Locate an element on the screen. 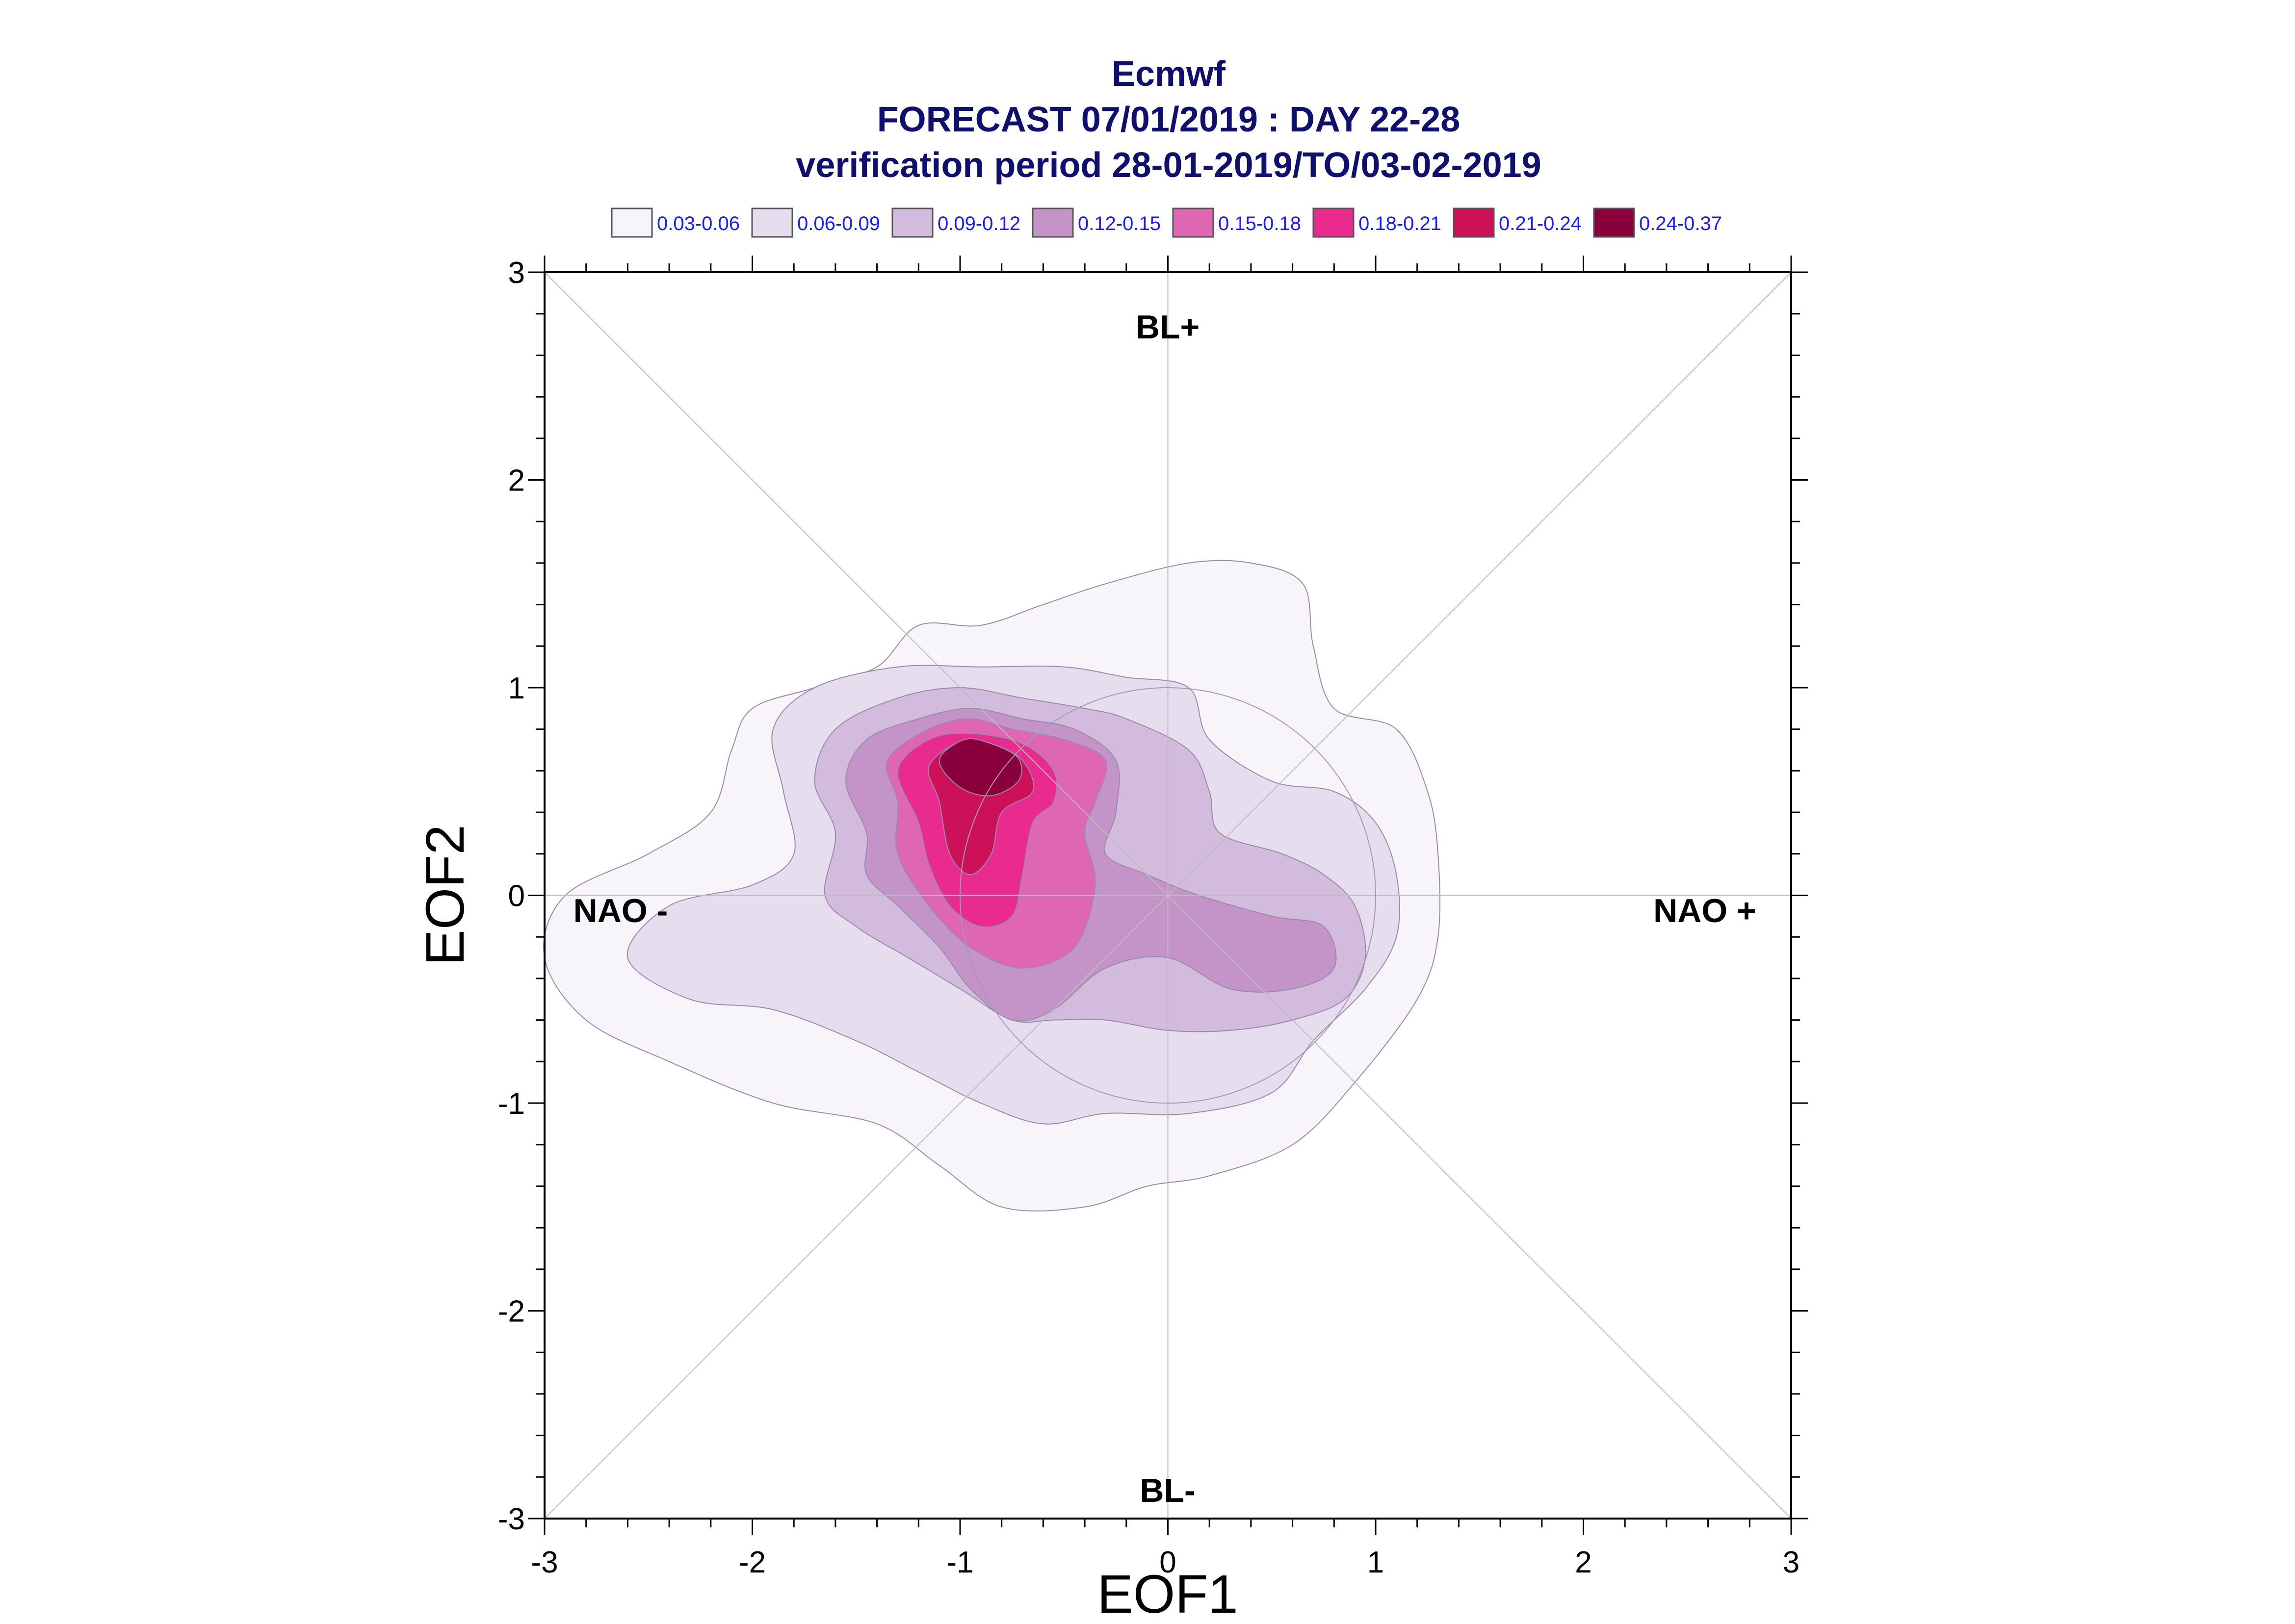 The image size is (2295, 1624). legend-label: 0.09-0.12 is located at coordinates (979, 223).